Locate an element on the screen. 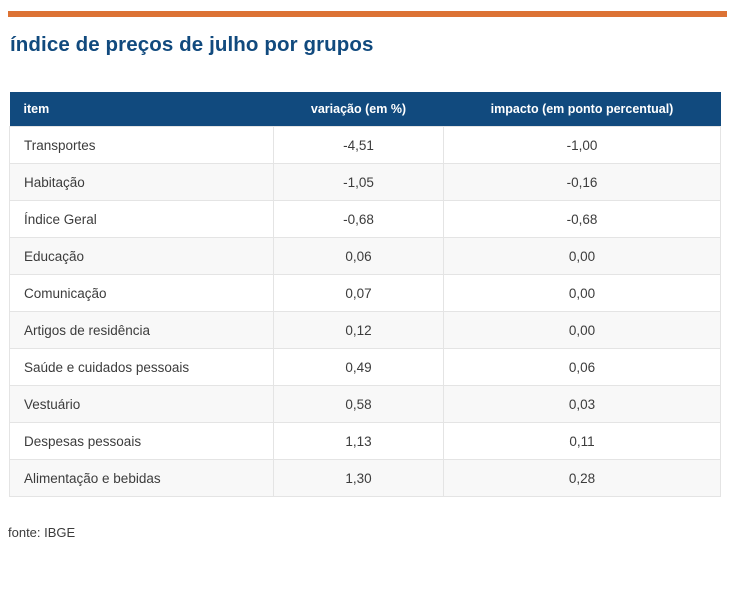 The width and height of the screenshot is (738, 600). cell-impacto: 0,03 is located at coordinates (582, 404).